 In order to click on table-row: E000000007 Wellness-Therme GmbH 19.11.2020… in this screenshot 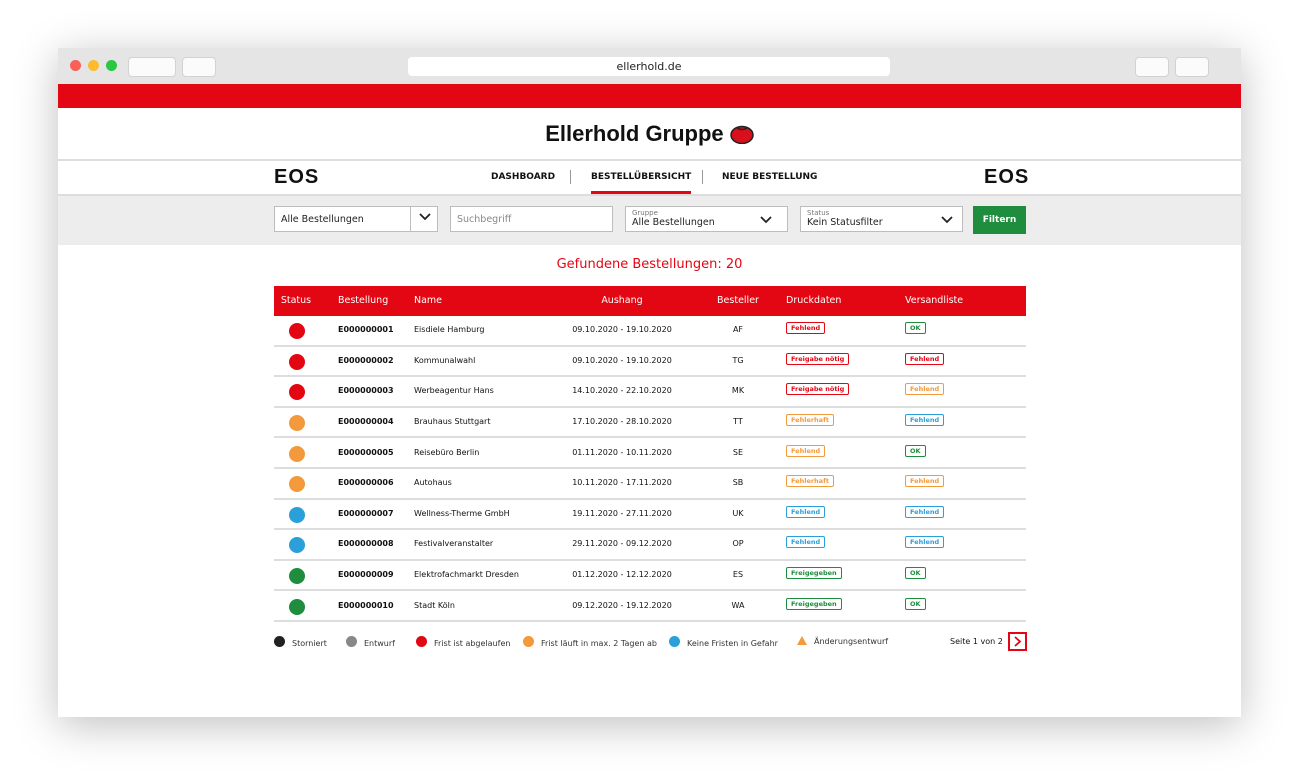, I will do `click(650, 515)`.